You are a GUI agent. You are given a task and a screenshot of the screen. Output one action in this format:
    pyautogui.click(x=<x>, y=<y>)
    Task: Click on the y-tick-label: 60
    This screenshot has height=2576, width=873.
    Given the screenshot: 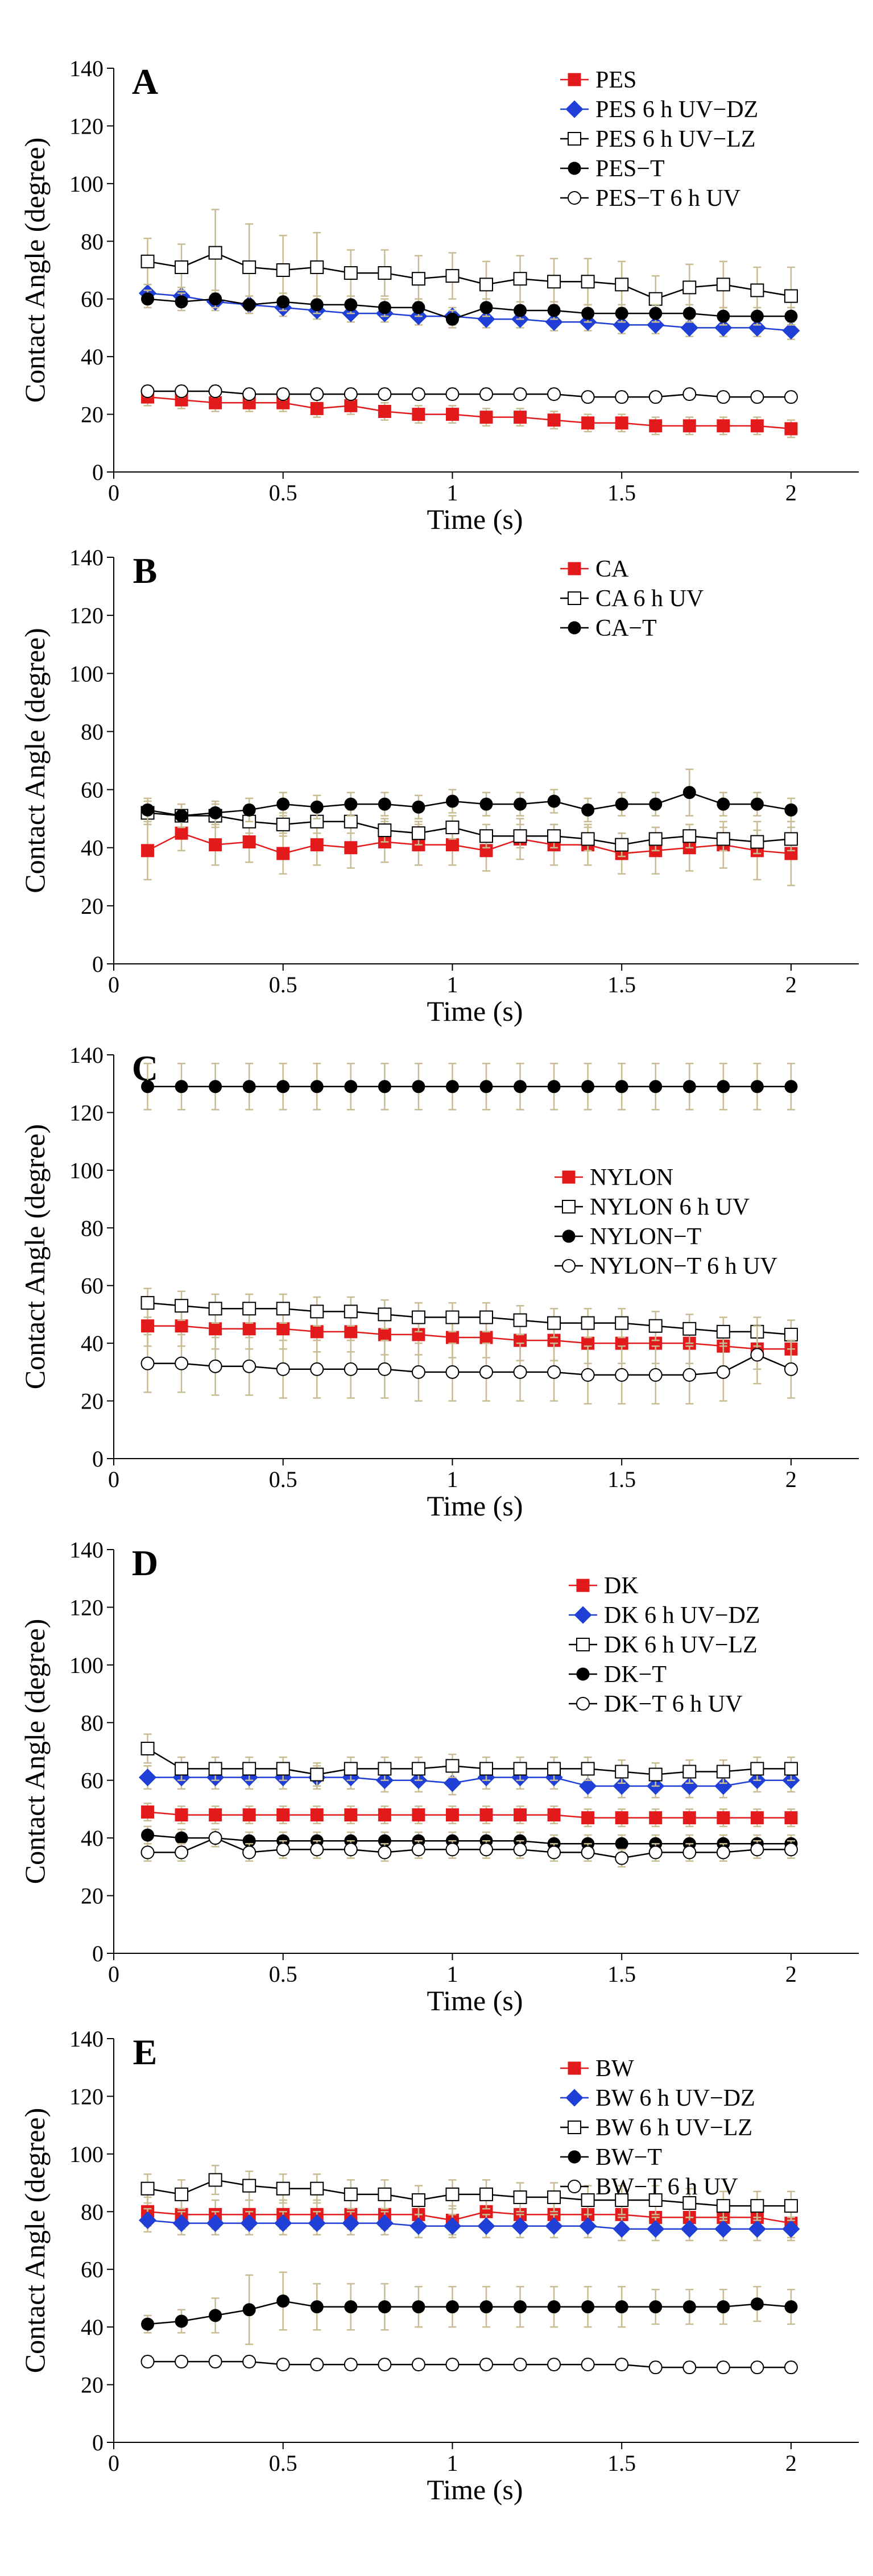 What is the action you would take?
    pyautogui.click(x=92, y=790)
    